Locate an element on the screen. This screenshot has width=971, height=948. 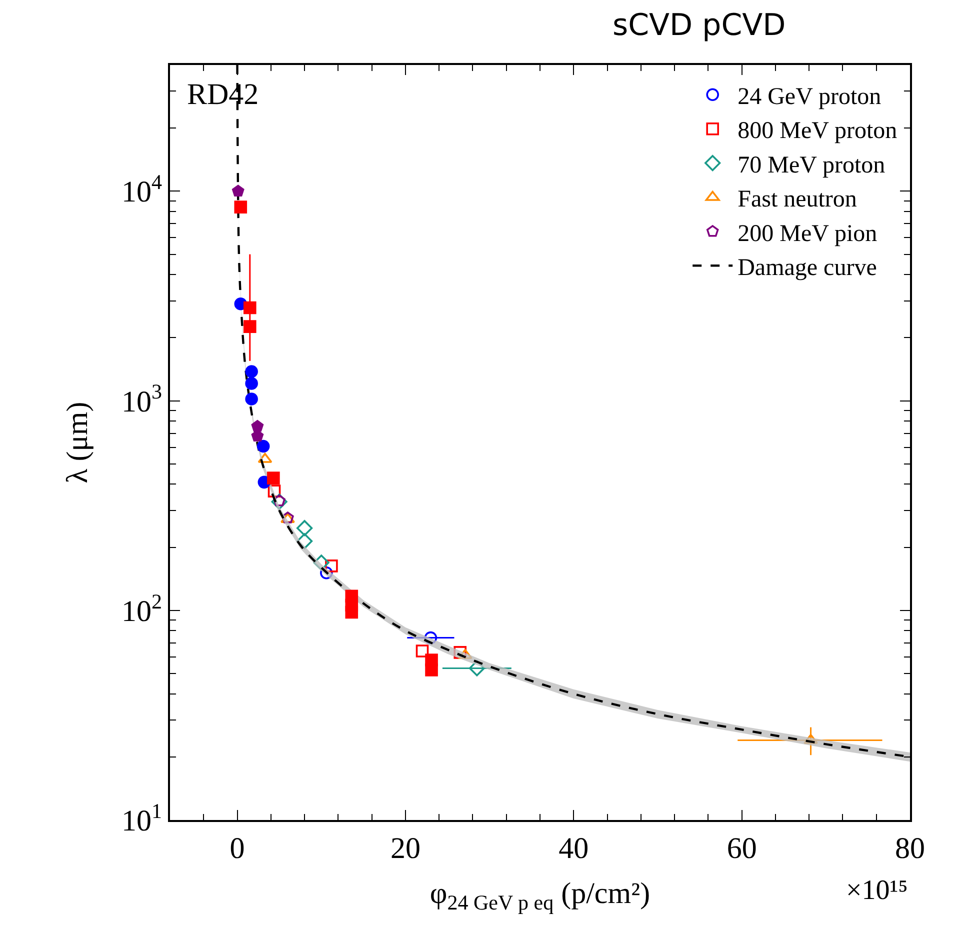
legend-label: 200 MeV pion is located at coordinates (808, 233).